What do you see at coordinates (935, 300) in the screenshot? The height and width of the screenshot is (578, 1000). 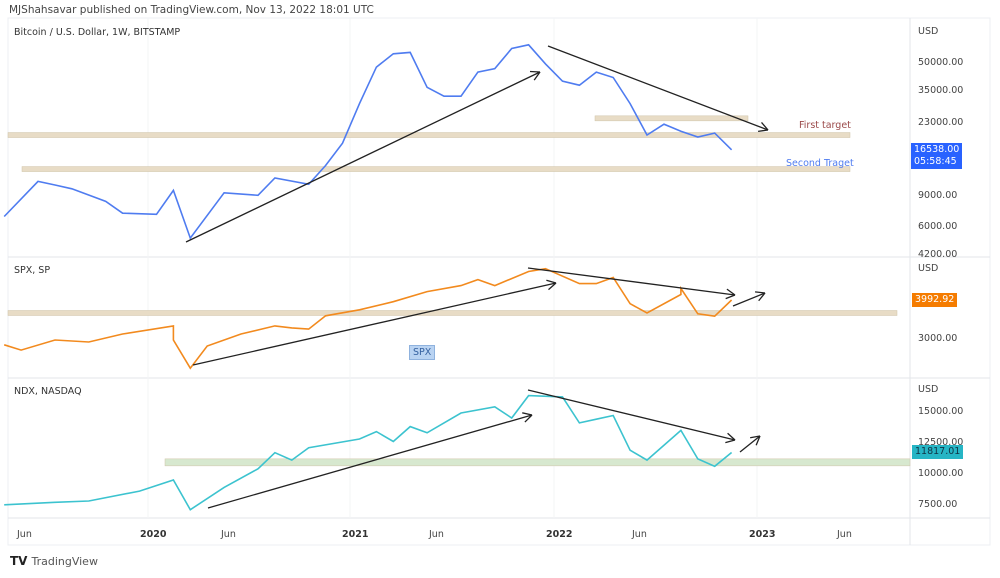 I see `spx-price-tag: 3992.92` at bounding box center [935, 300].